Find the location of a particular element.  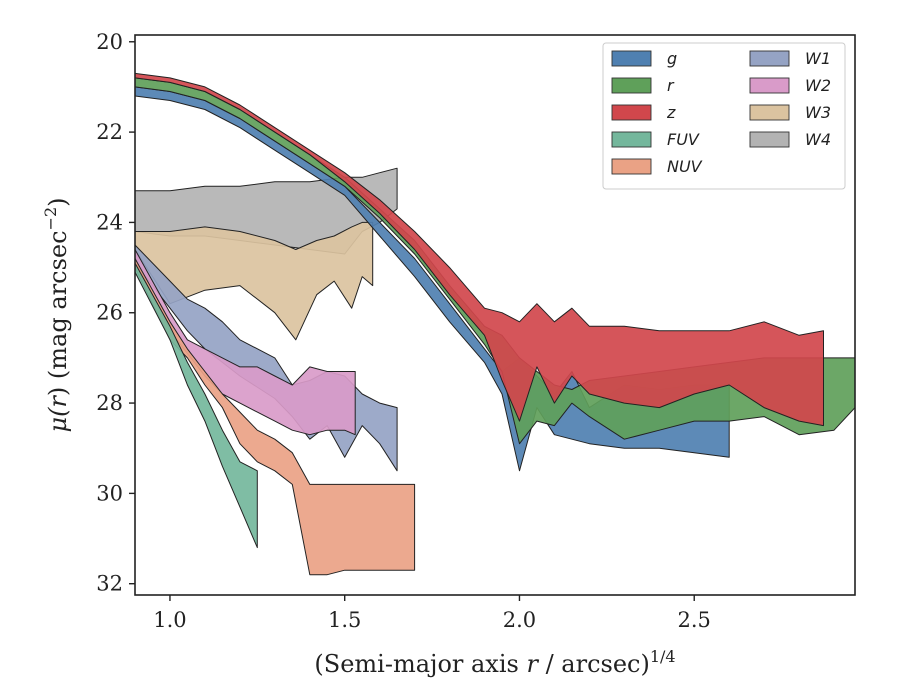

legend-label-W3: W3 is located at coordinates (818, 112).